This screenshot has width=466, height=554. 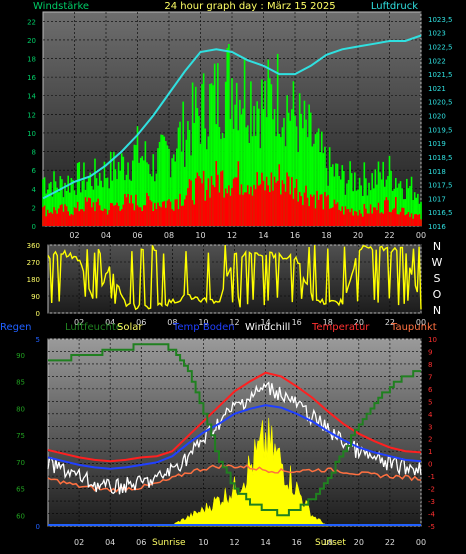 What do you see at coordinates (234, 322) in the screenshot?
I see `direction-x-tick-label: 12` at bounding box center [234, 322].